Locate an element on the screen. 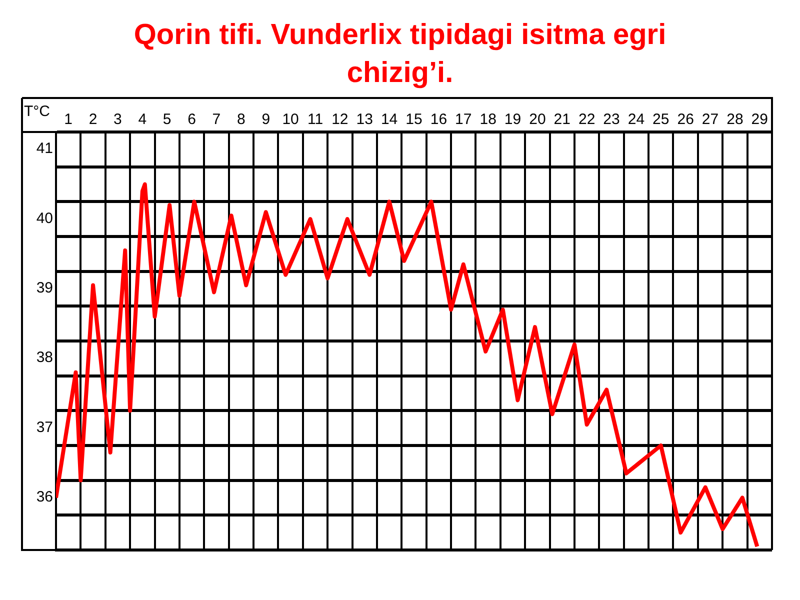 This screenshot has height=600, width=800. x-tick-label: 11 is located at coordinates (315, 119).